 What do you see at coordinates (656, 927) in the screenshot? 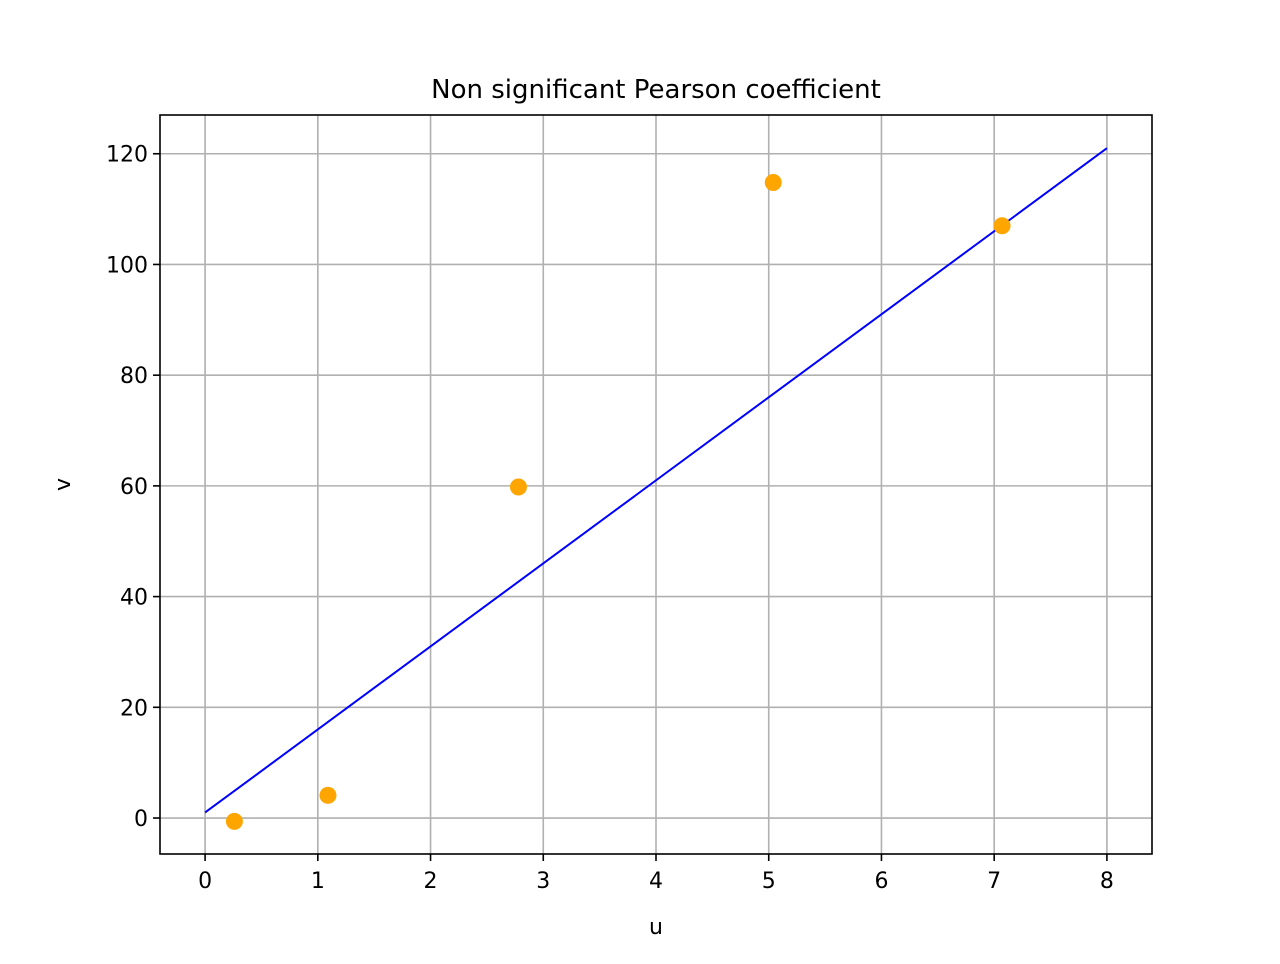
I see `x-axis-label: u` at bounding box center [656, 927].